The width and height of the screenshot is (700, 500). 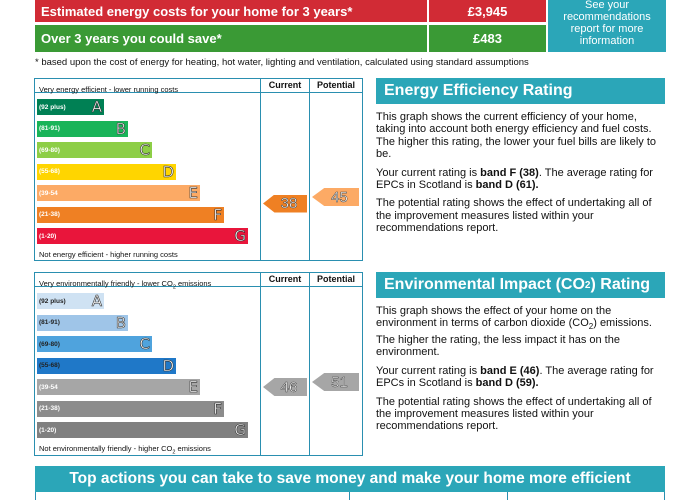 I want to click on env-p1-sub: 2, so click(x=591, y=327).